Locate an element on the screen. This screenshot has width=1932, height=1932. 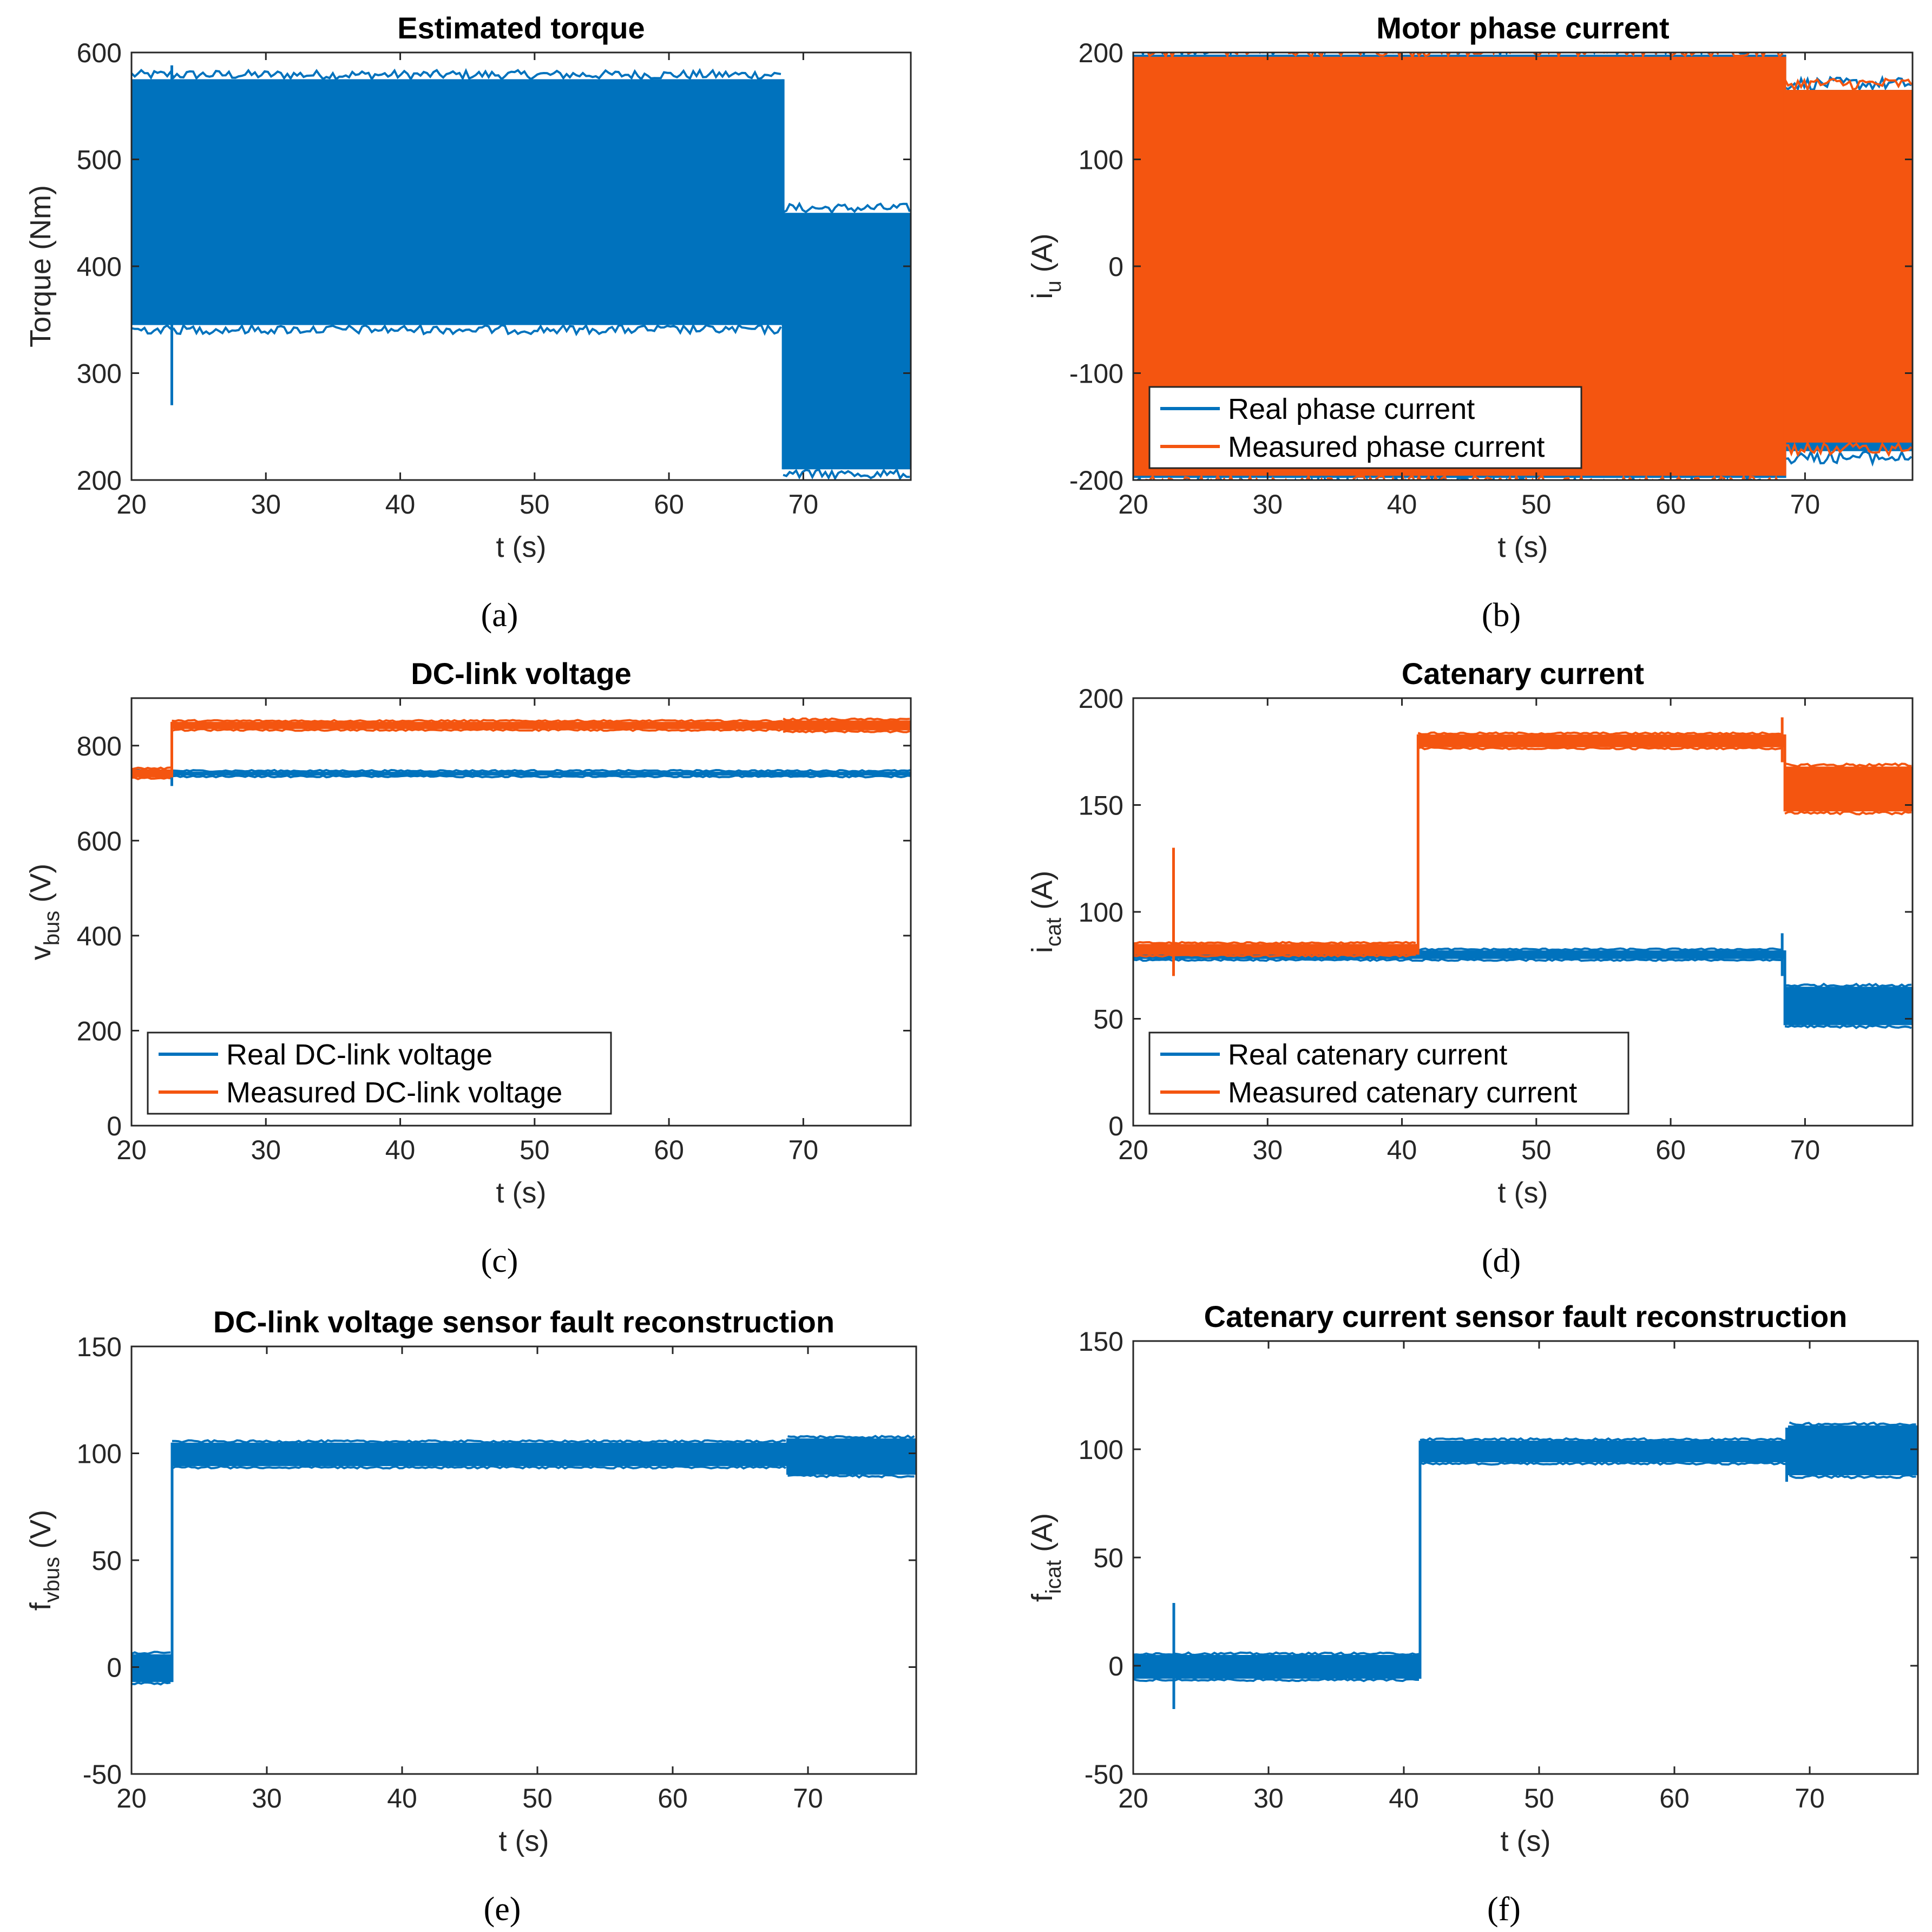
legend-entry: Measured DC-link voltage is located at coordinates (394, 1092).